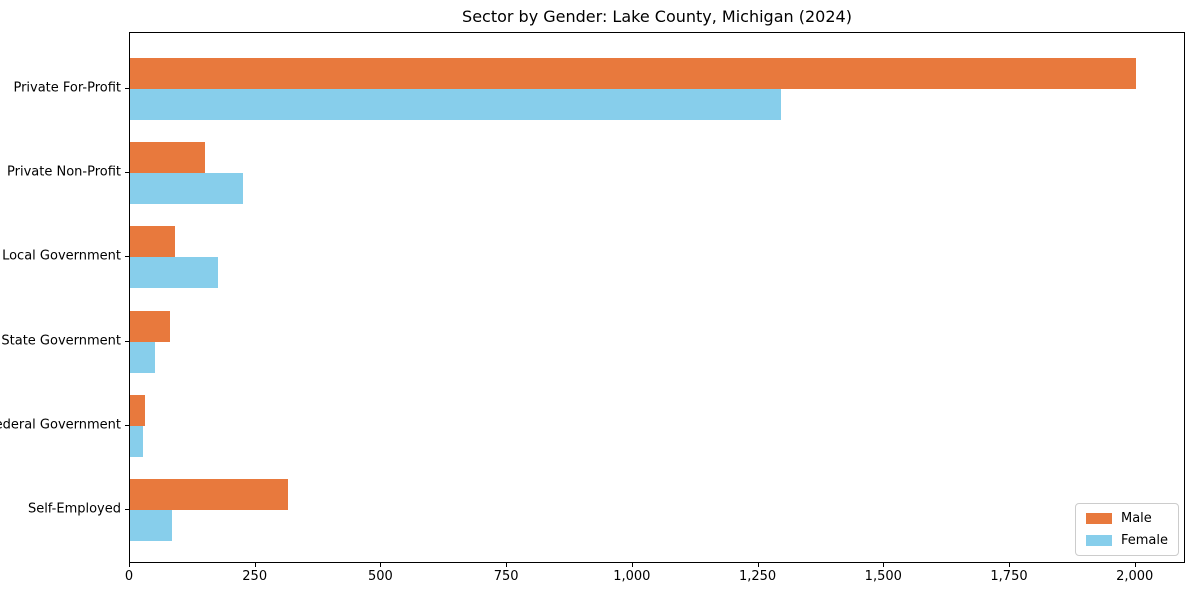  Describe the element at coordinates (632, 576) in the screenshot. I see `x-tick-label: 1,000` at that location.